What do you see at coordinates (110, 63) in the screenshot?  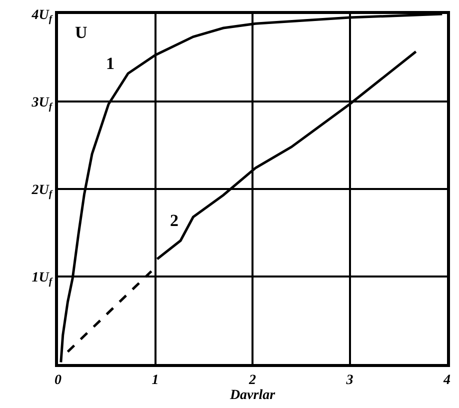 I see `series-label: 1` at bounding box center [110, 63].